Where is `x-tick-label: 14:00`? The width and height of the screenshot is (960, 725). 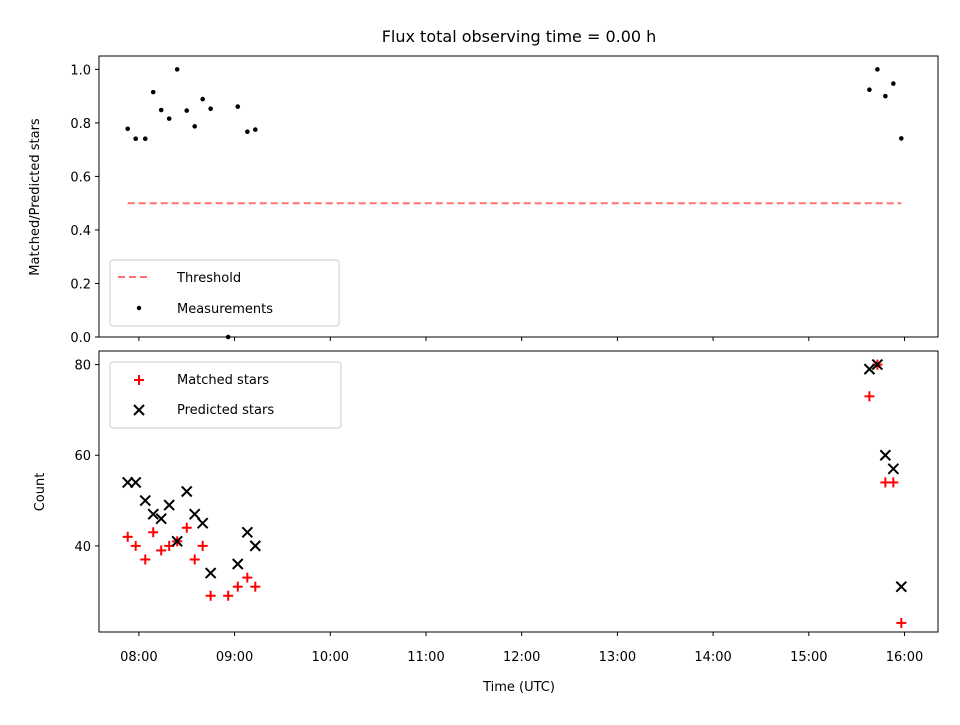 x-tick-label: 14:00 is located at coordinates (712, 657).